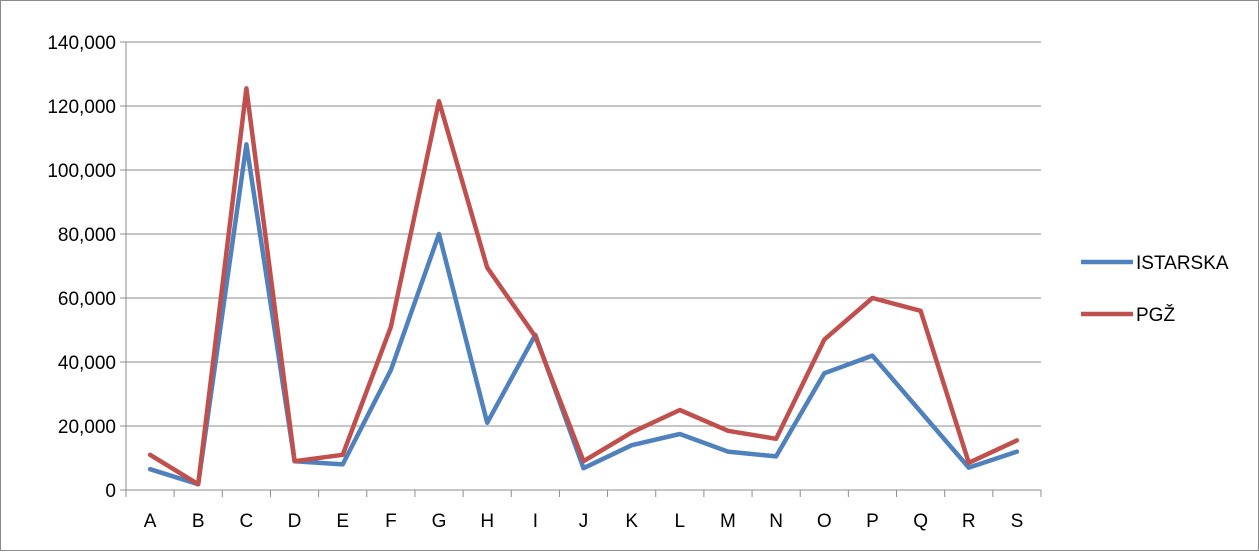 Image resolution: width=1259 pixels, height=555 pixels. I want to click on x-tick-label: G, so click(439, 521).